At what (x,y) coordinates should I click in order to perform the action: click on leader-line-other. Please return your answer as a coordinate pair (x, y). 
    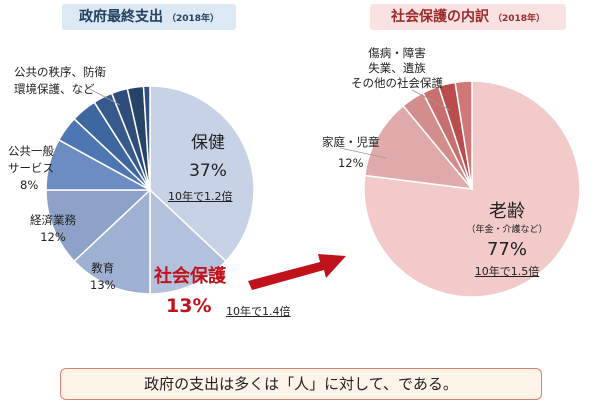
    Looking at the image, I should click on (431, 100).